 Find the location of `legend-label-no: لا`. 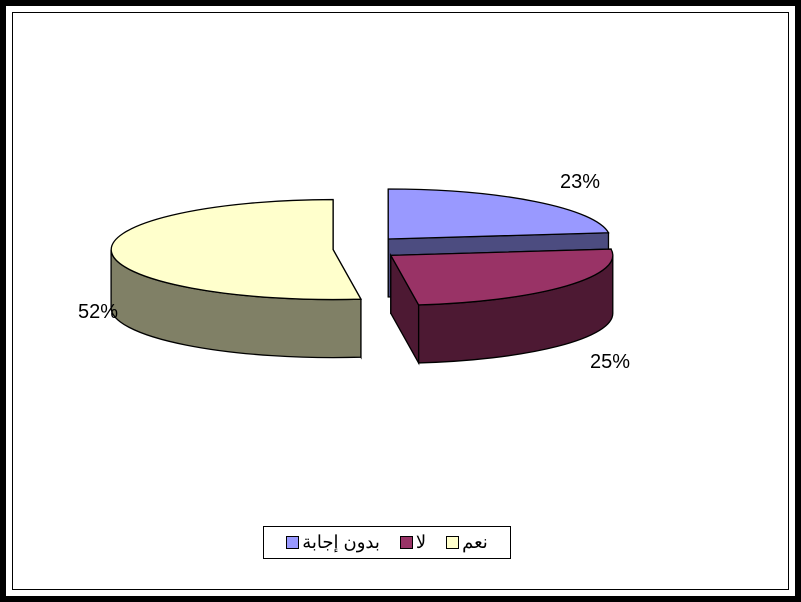

legend-label-no: لا is located at coordinates (421, 542).